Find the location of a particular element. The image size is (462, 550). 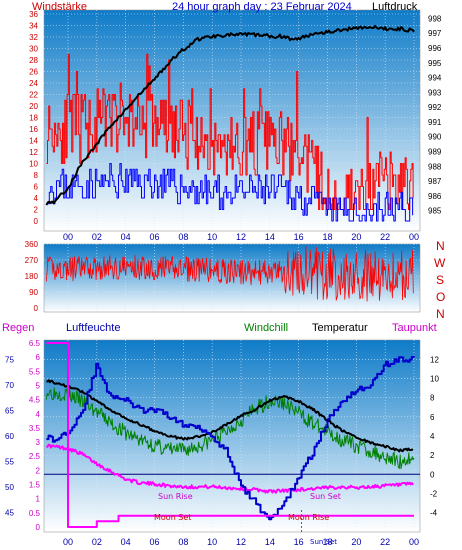

humidity-axis-tick: 75 is located at coordinates (9, 359).